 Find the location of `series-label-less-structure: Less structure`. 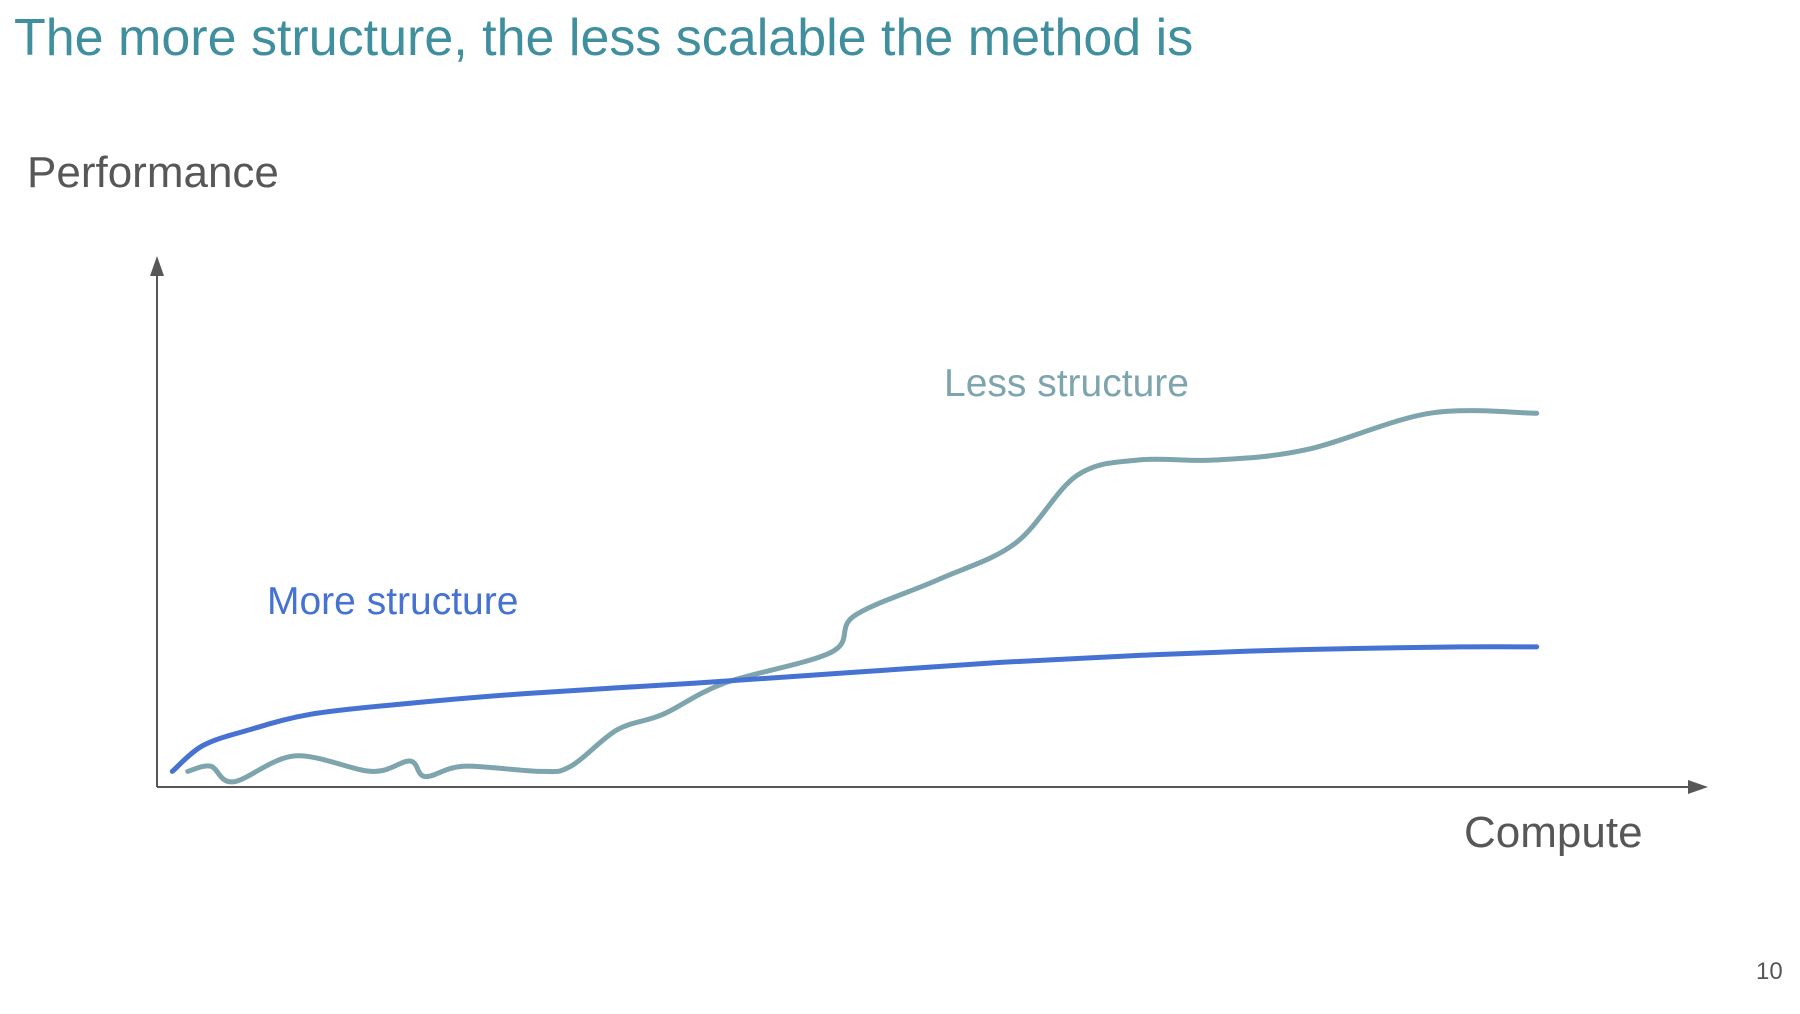

series-label-less-structure: Less structure is located at coordinates (1066, 383).